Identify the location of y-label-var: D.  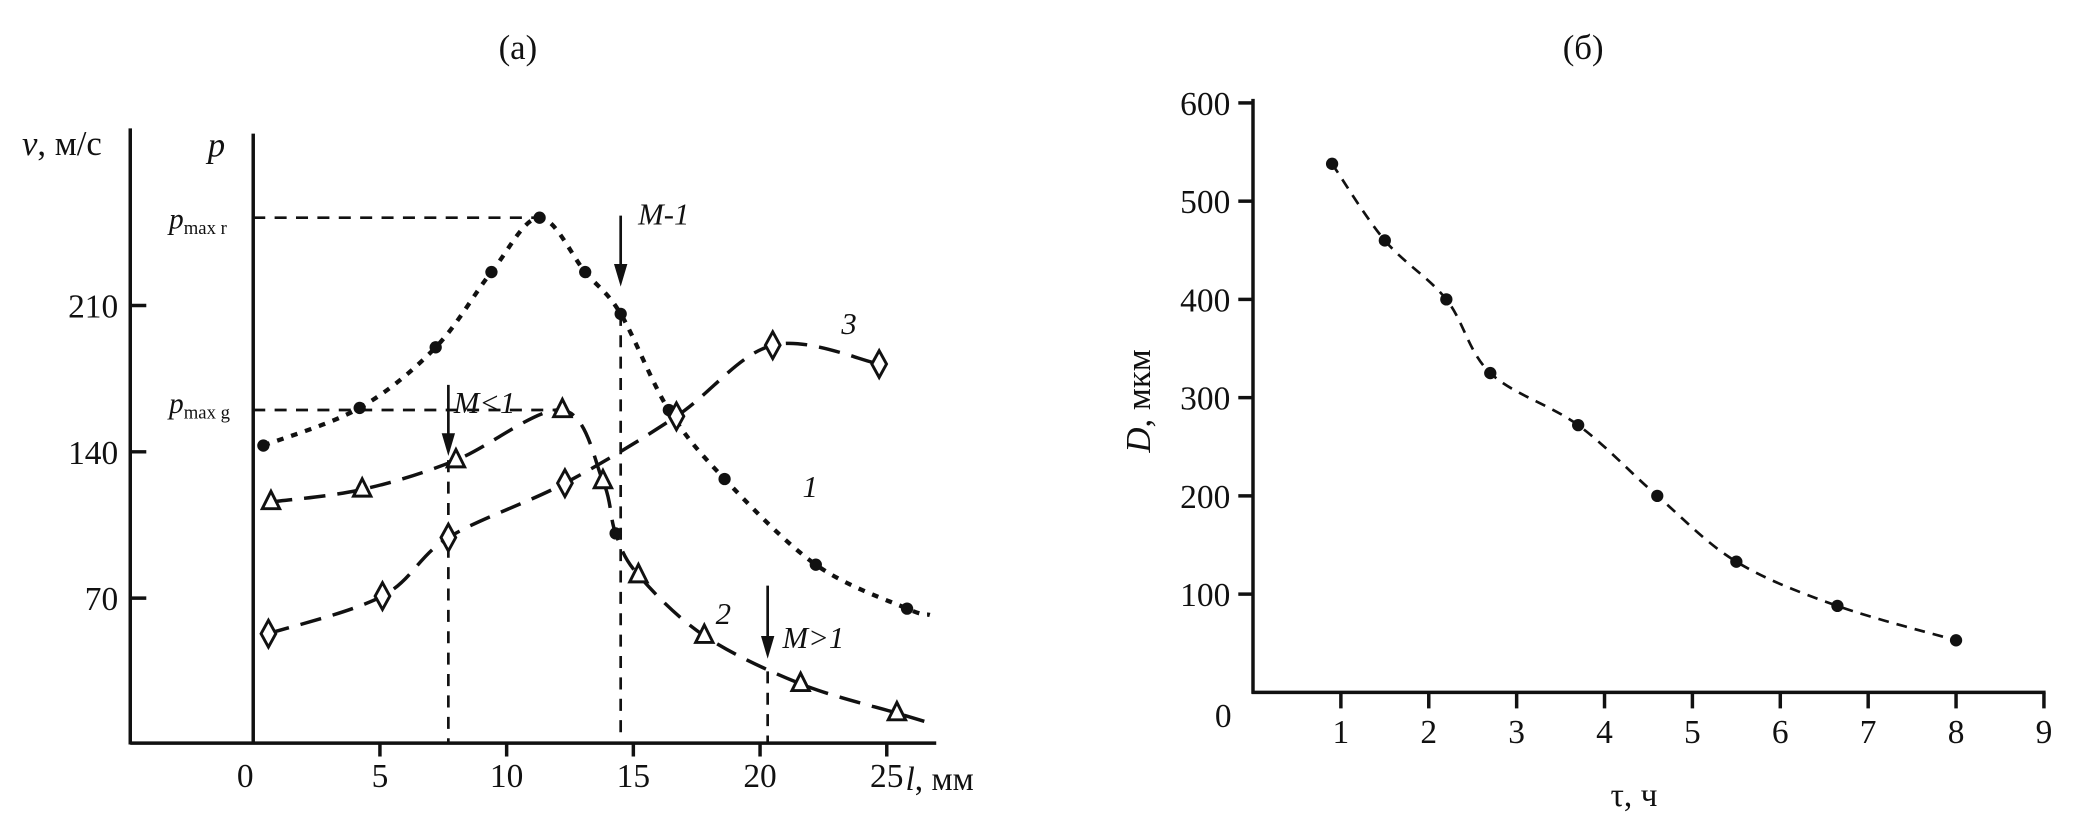
(1138, 441).